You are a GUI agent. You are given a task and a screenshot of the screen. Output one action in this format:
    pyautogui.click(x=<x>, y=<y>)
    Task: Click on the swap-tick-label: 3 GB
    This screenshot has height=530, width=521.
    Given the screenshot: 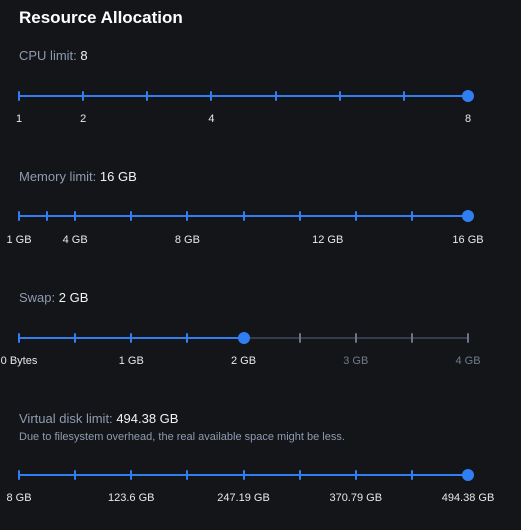 What is the action you would take?
    pyautogui.click(x=356, y=361)
    